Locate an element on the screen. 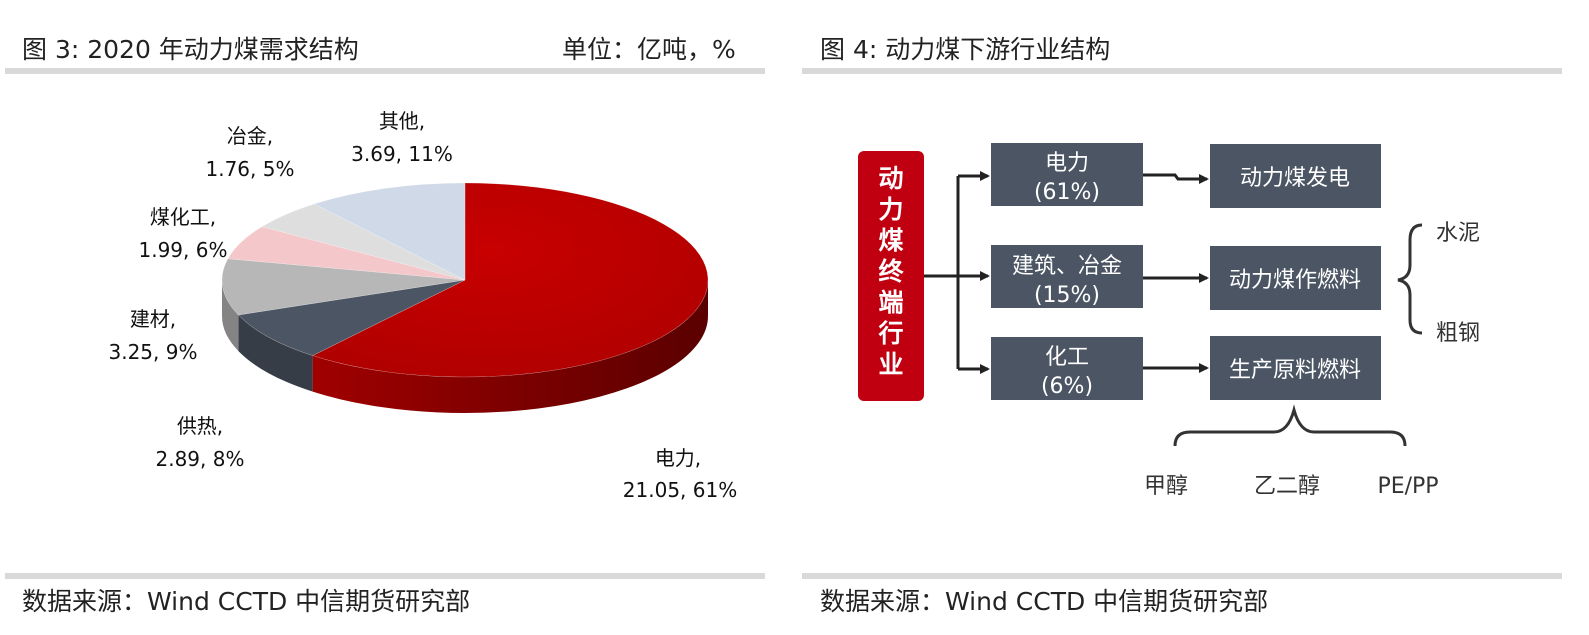  pie-label-name-0: 电力, is located at coordinates (678, 458).